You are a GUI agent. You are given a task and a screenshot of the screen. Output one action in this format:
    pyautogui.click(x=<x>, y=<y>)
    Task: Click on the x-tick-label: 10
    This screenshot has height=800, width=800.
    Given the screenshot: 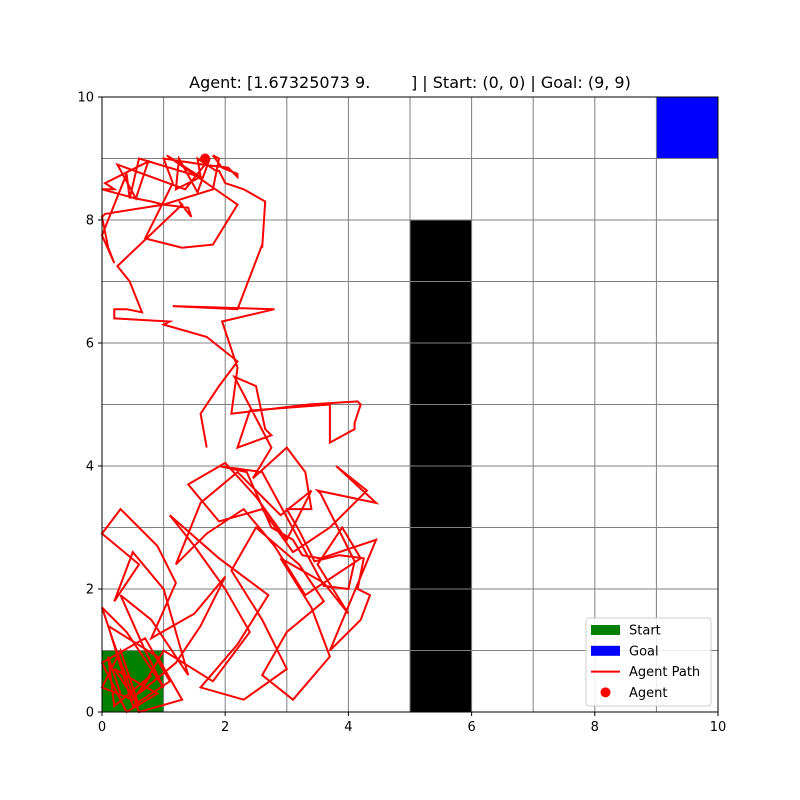 What is the action you would take?
    pyautogui.click(x=718, y=727)
    